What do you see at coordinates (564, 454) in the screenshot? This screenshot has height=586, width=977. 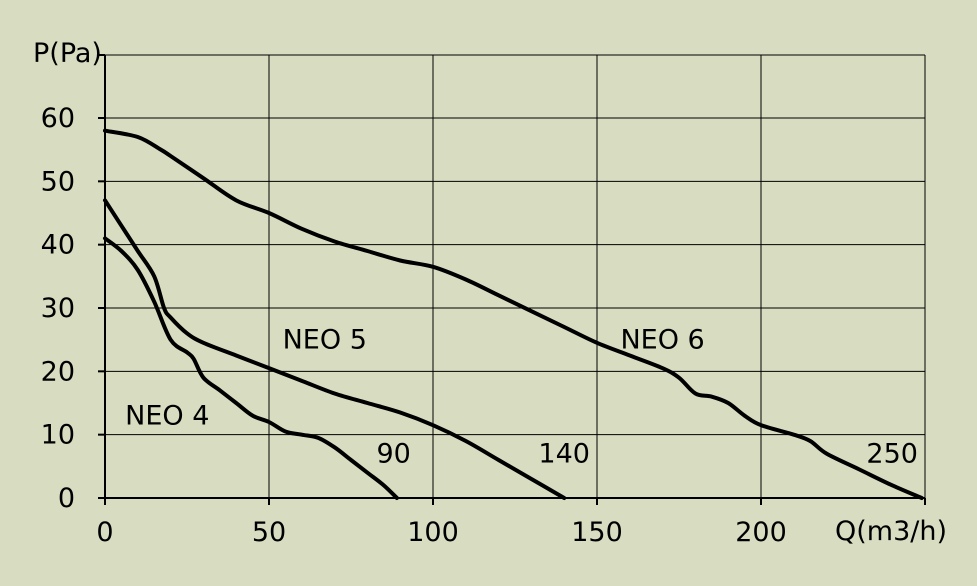 I see `annotation-label: 140` at bounding box center [564, 454].